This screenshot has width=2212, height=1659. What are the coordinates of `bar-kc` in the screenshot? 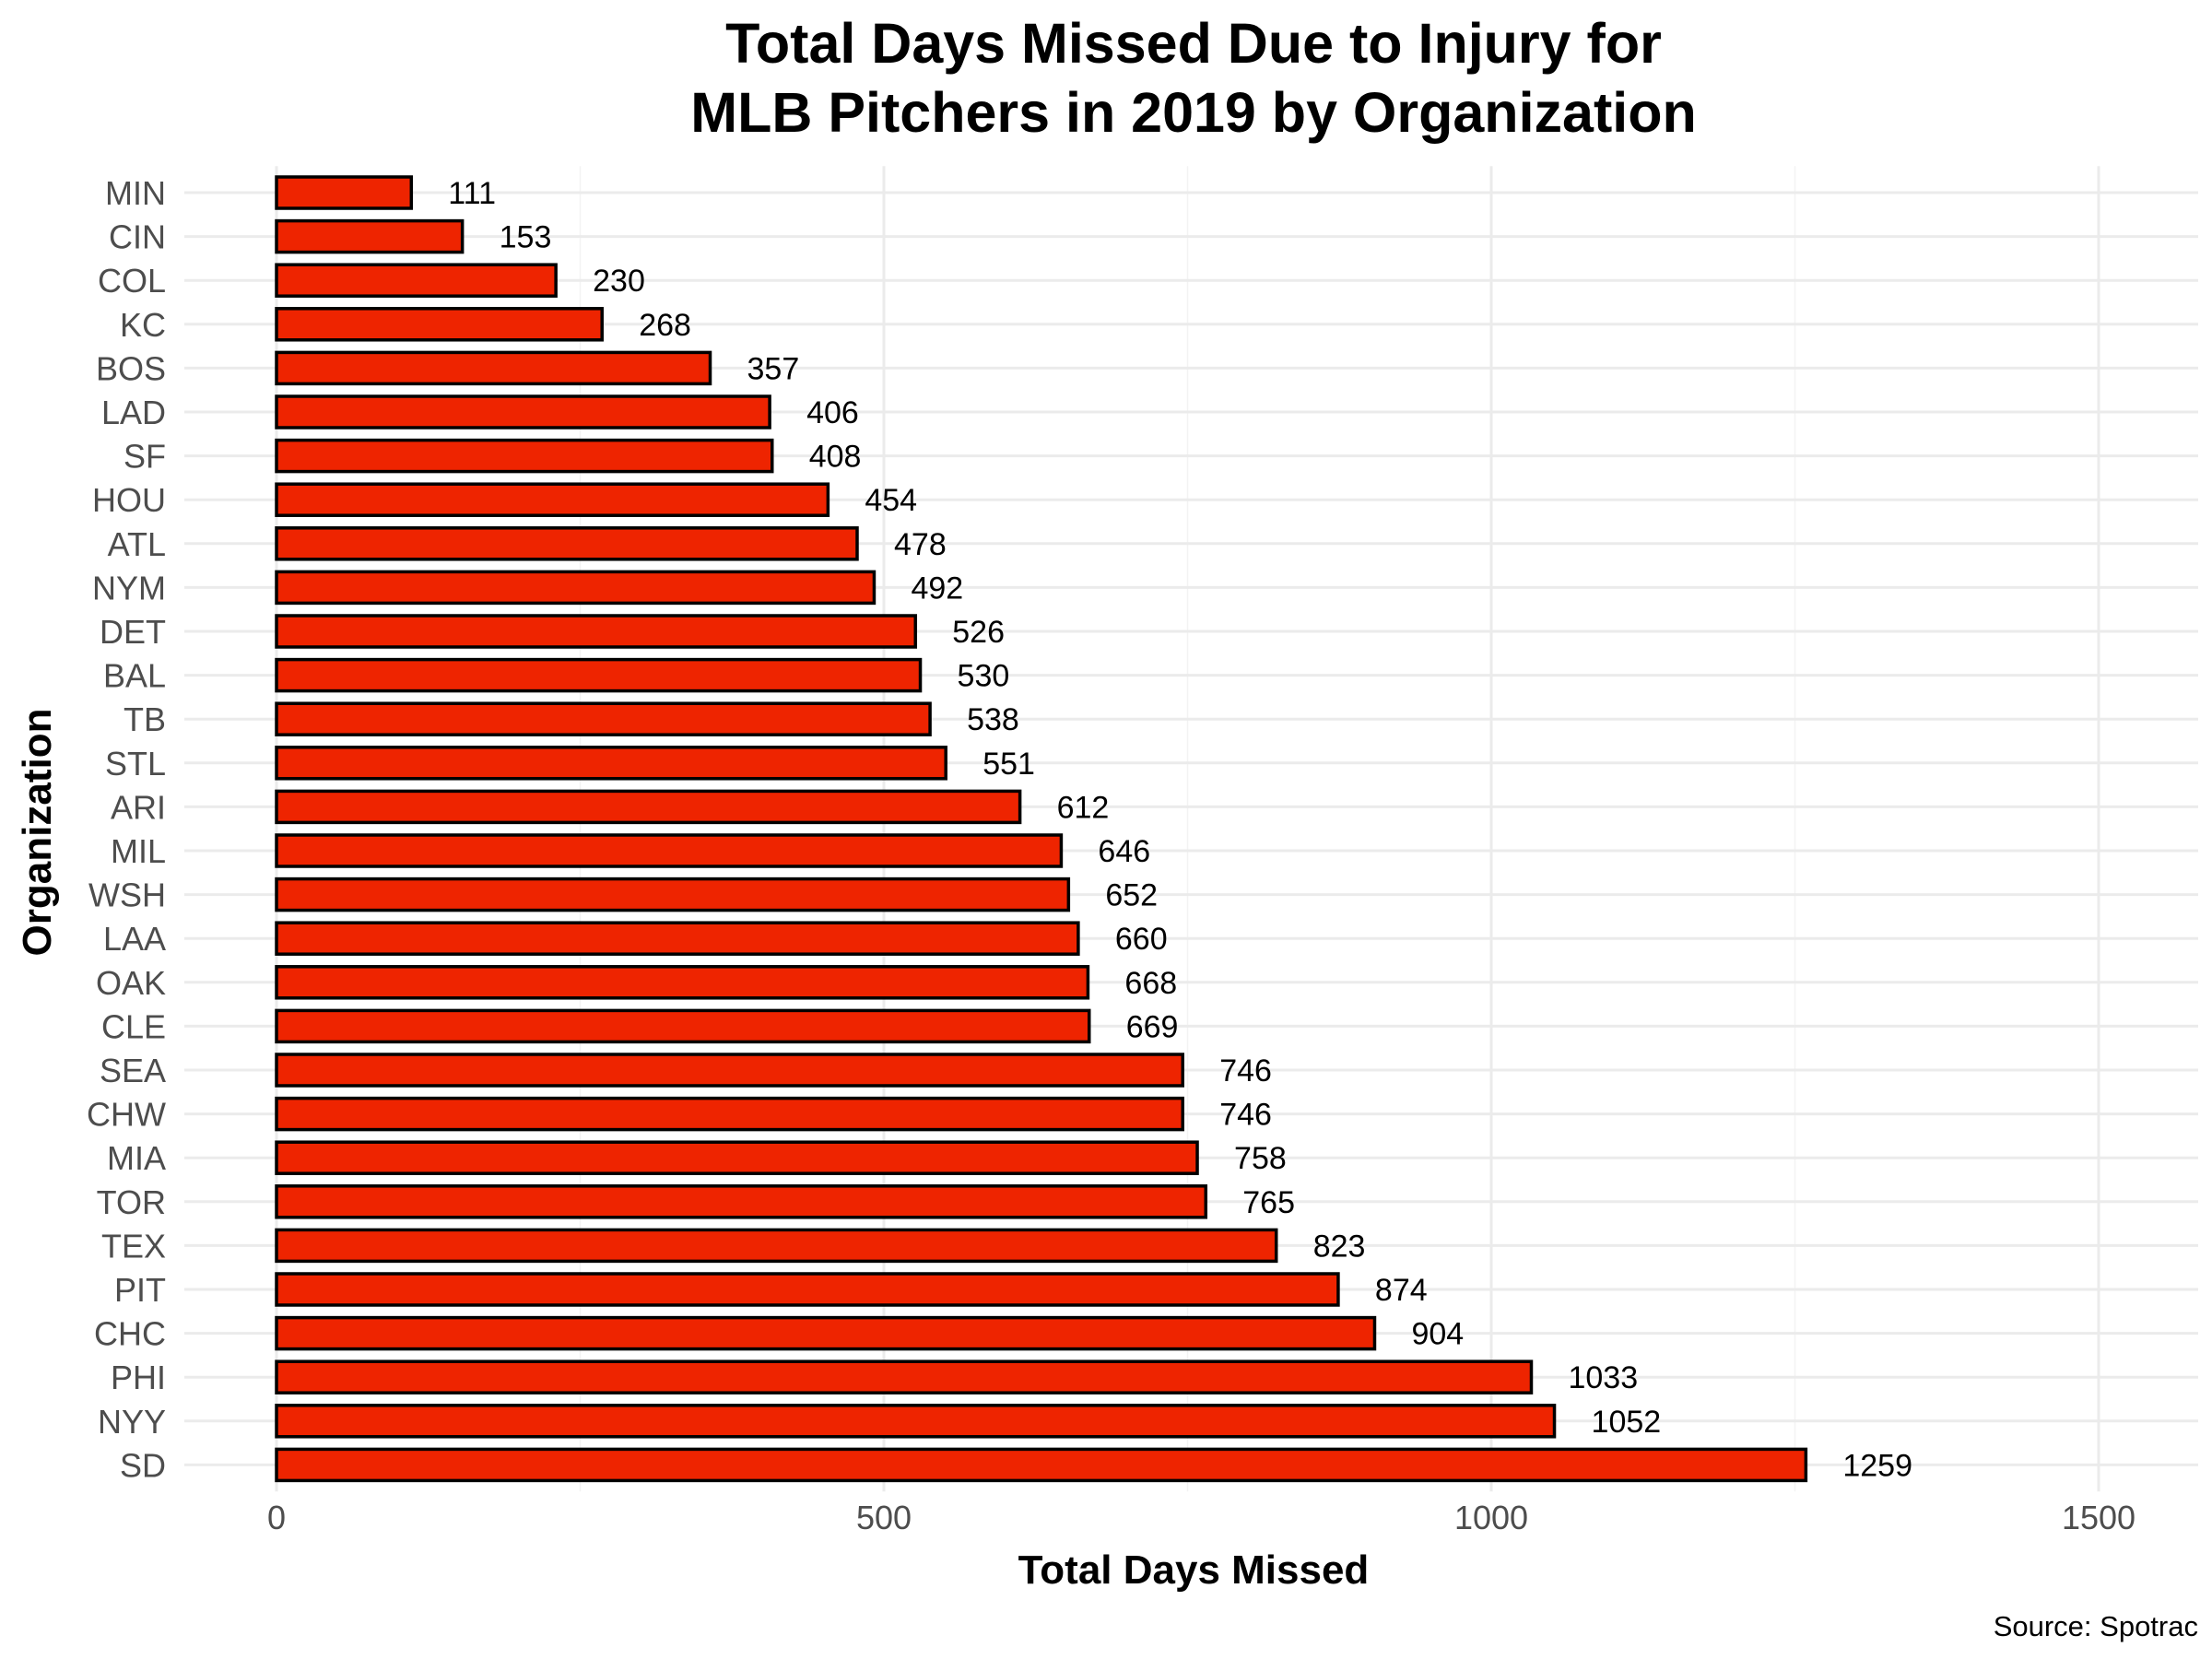 It's located at (439, 324).